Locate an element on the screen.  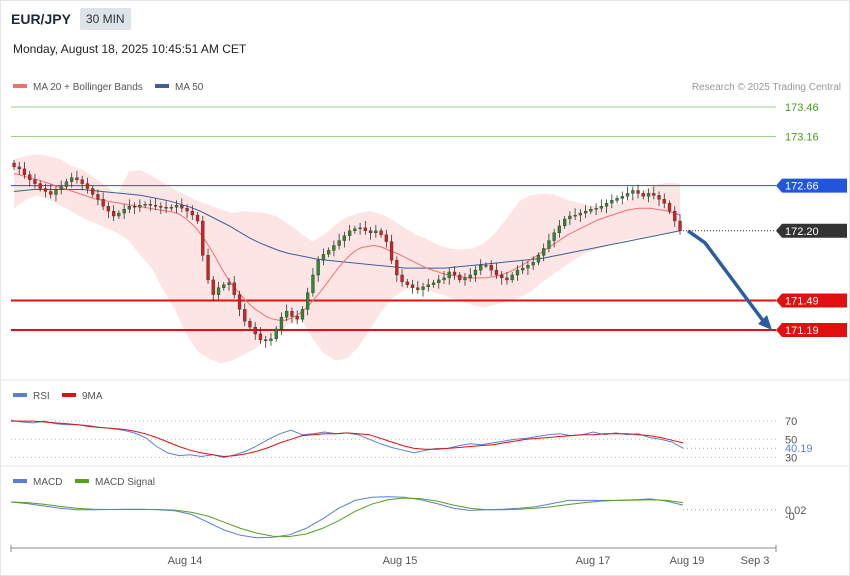
legend-rsi-swatch is located at coordinates (20, 395).